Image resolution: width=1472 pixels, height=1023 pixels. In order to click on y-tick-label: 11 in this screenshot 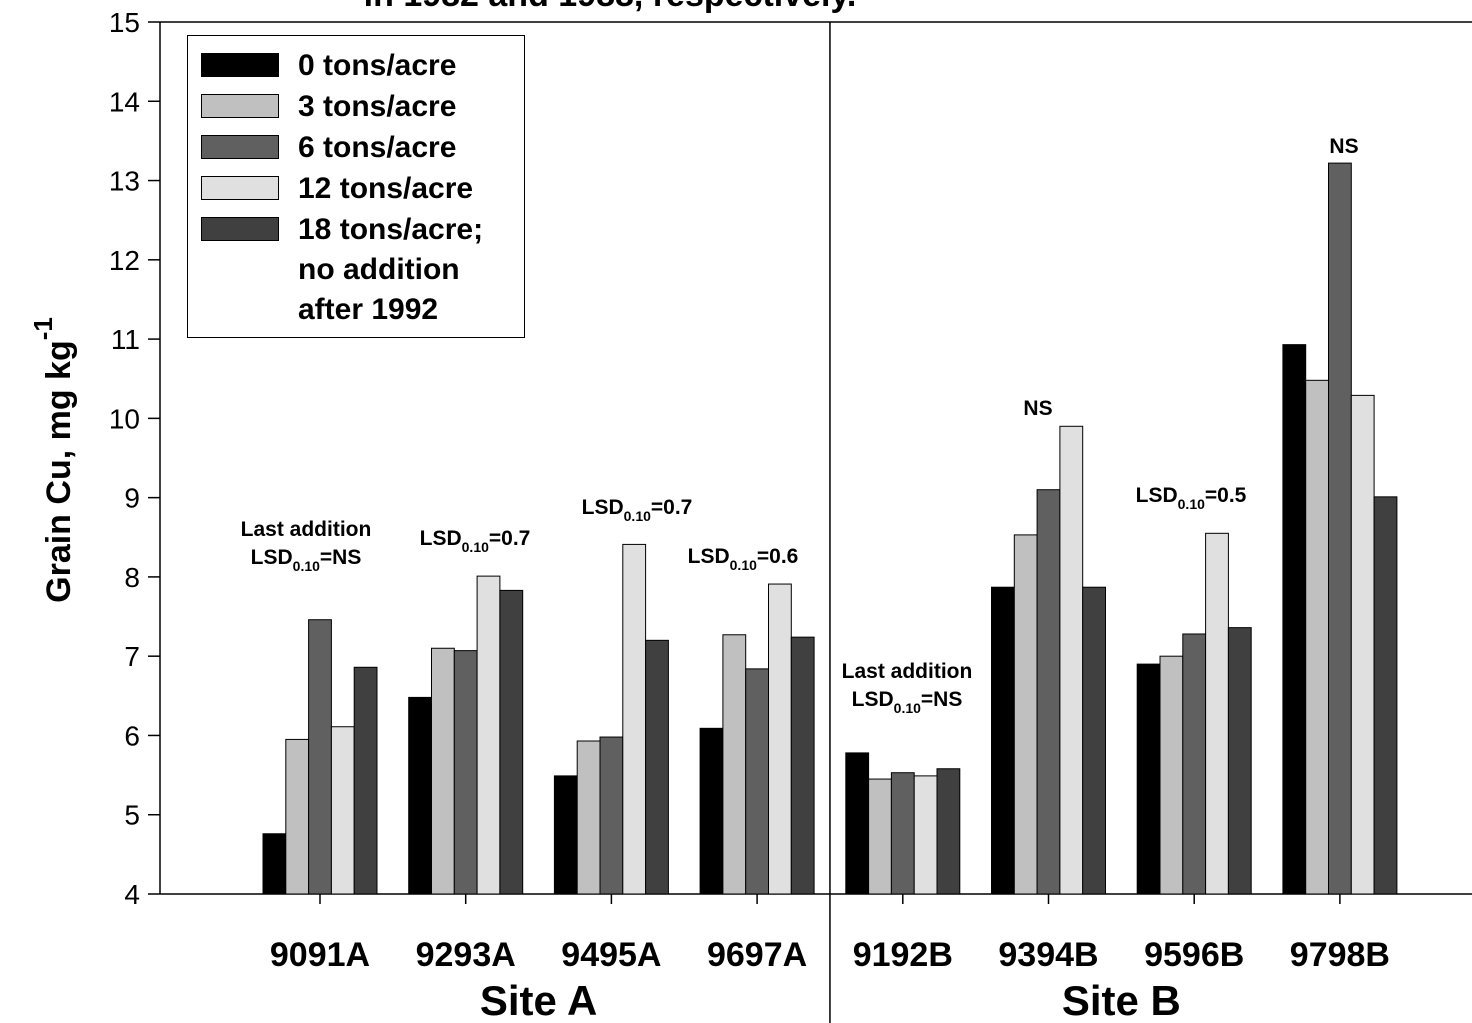, I will do `click(125, 339)`.